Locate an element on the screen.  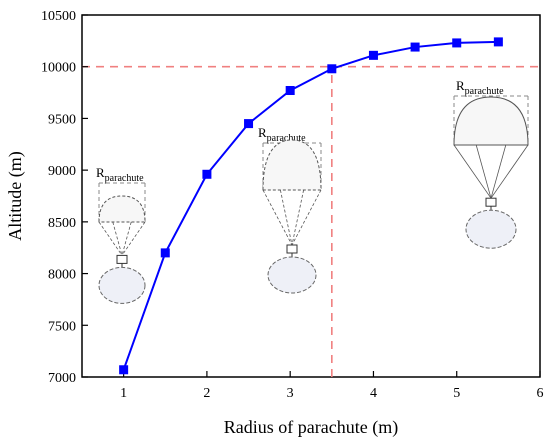
x-axis-title: Radius of parachute (m) is located at coordinates (311, 427).